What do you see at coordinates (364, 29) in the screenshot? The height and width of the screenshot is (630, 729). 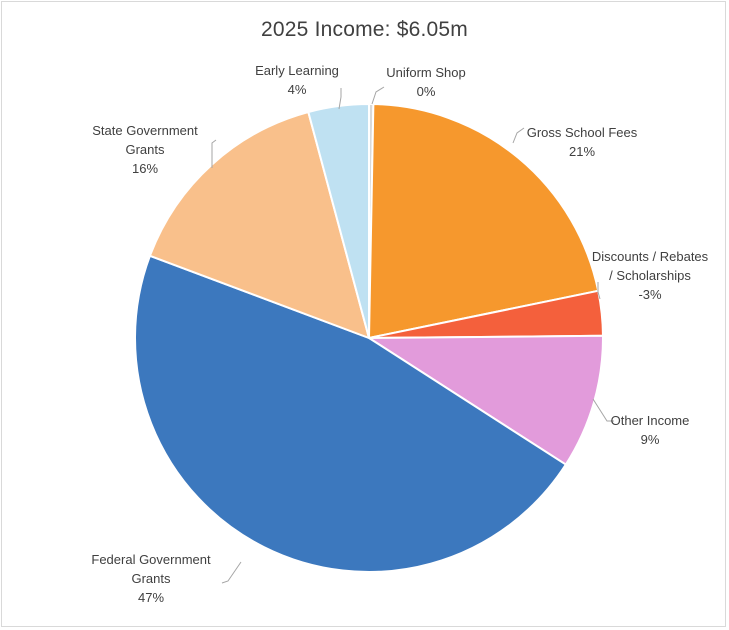 I see `chart-title: 2025 Income: $6.05m` at bounding box center [364, 29].